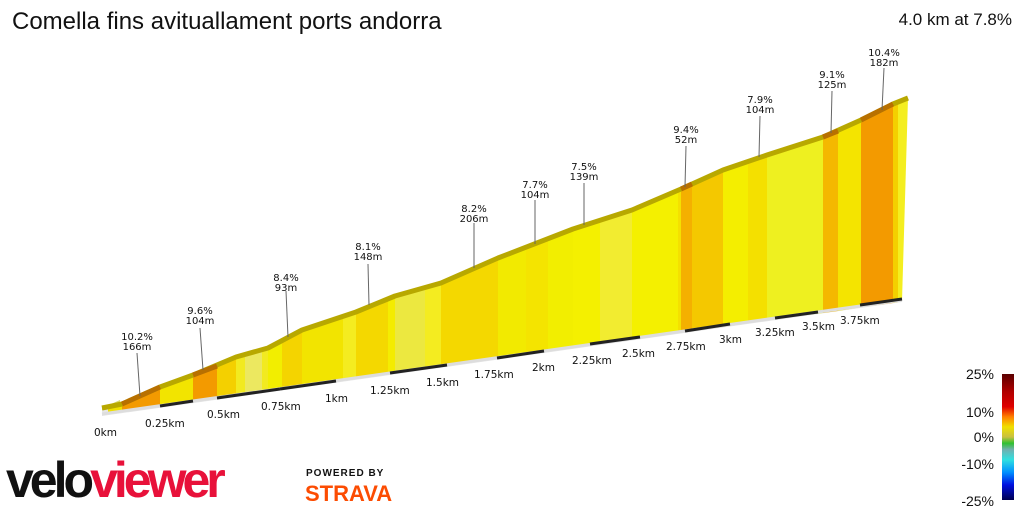  I want to click on powered-by-label: POWERED BY, so click(345, 473).